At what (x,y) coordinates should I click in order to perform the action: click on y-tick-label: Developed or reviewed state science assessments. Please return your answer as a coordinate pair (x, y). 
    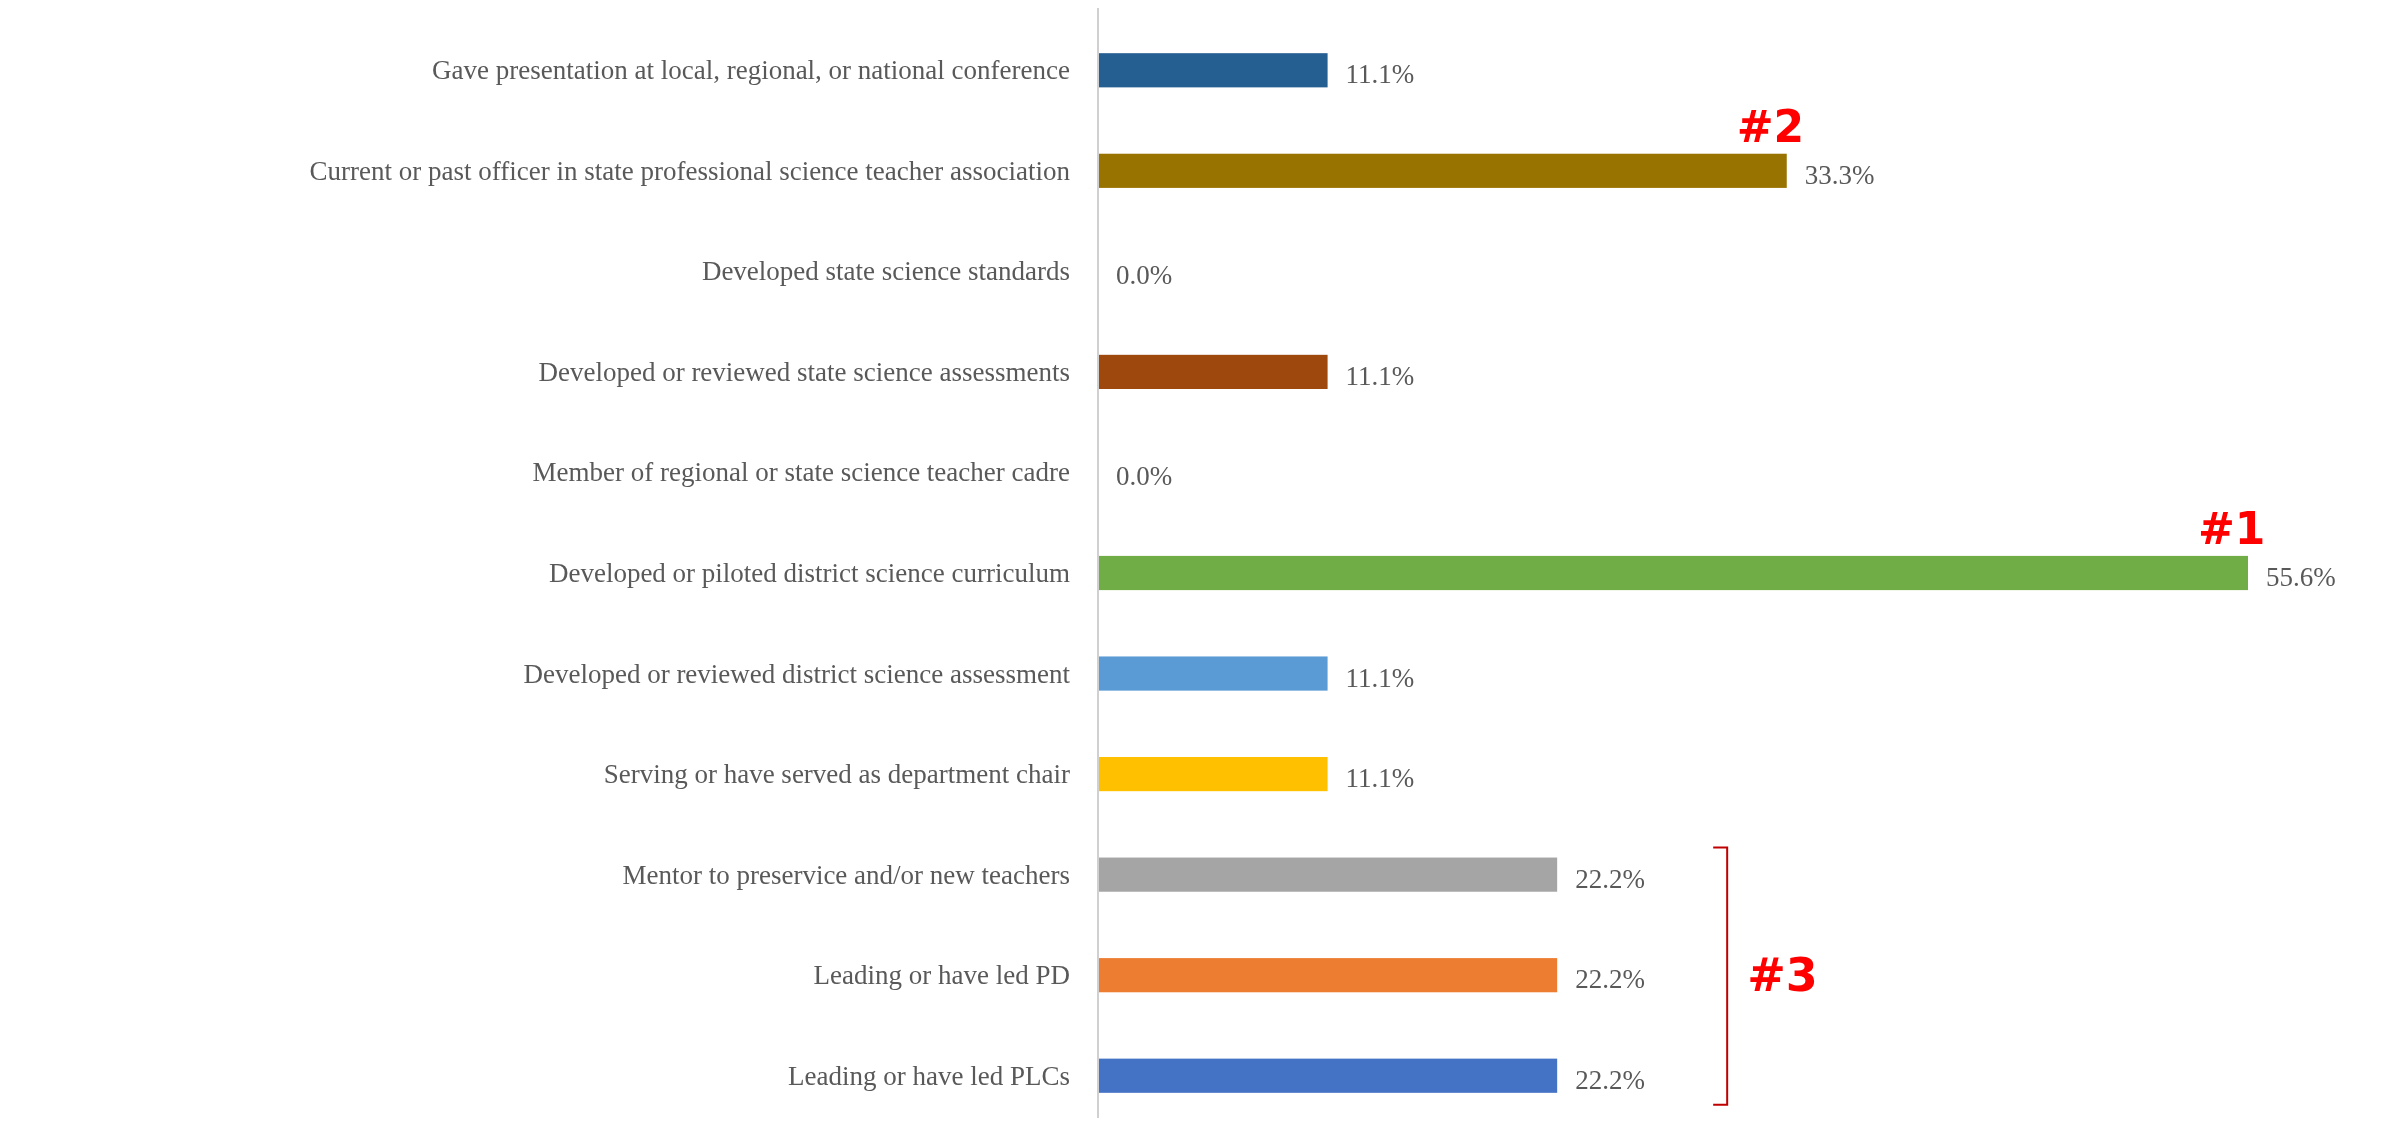
    Looking at the image, I should click on (804, 371).